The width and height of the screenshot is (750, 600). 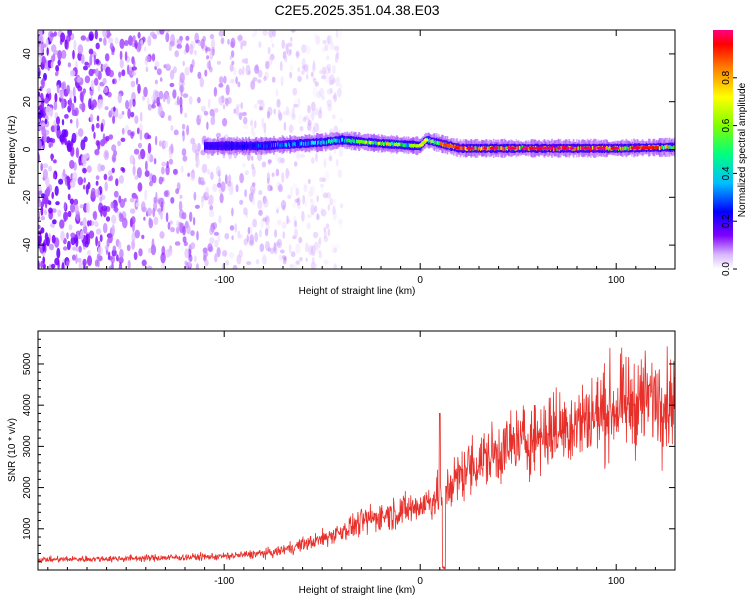 I want to click on heatmap-ytick-label: 40, so click(x=27, y=54).